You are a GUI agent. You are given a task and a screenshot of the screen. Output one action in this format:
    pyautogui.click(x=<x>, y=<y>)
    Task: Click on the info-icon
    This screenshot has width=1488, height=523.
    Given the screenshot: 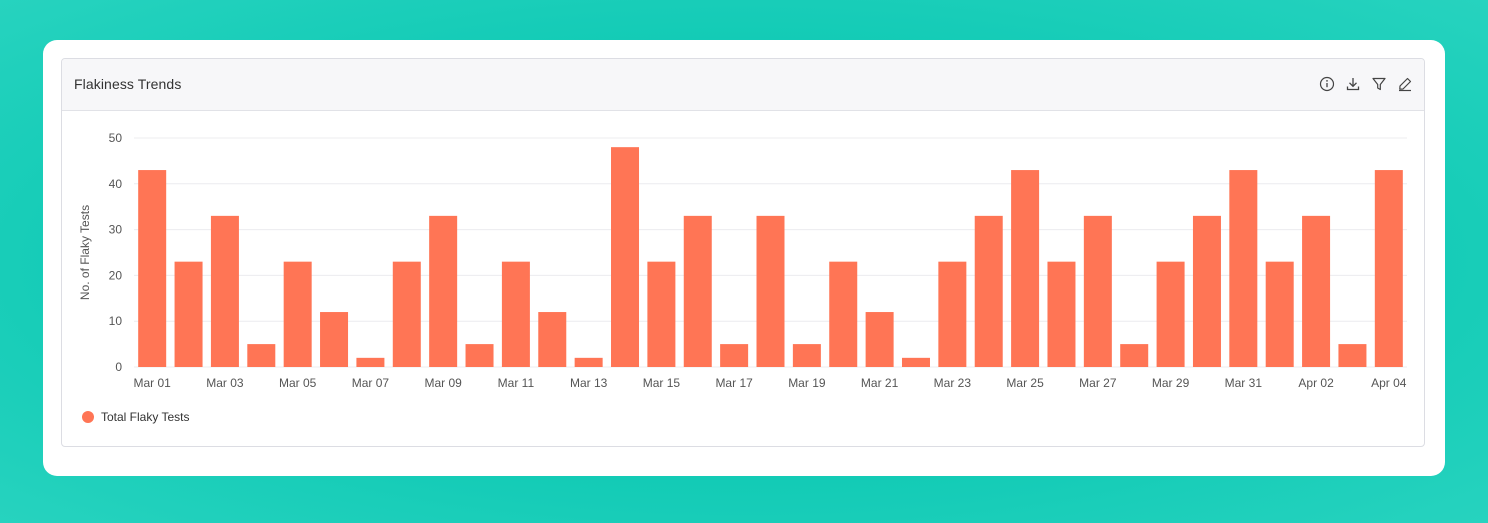 What is the action you would take?
    pyautogui.click(x=1327, y=84)
    